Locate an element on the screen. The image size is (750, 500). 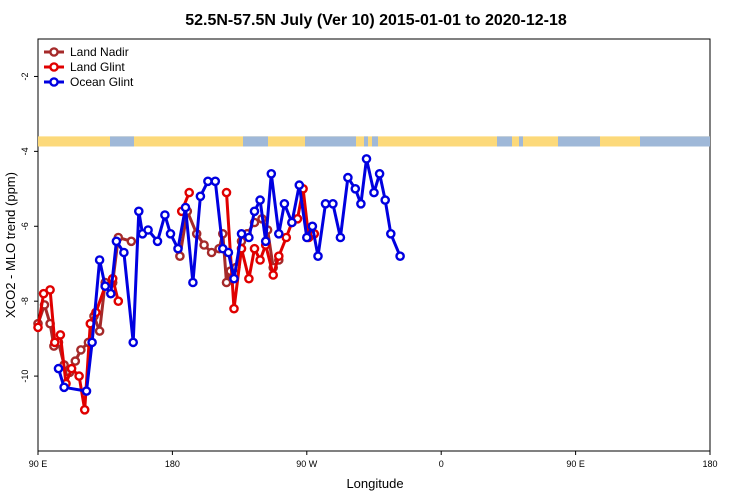
x-axis-ticks: 90 E 180 90 W 0 90 E 180 is located at coordinates (373, 460).